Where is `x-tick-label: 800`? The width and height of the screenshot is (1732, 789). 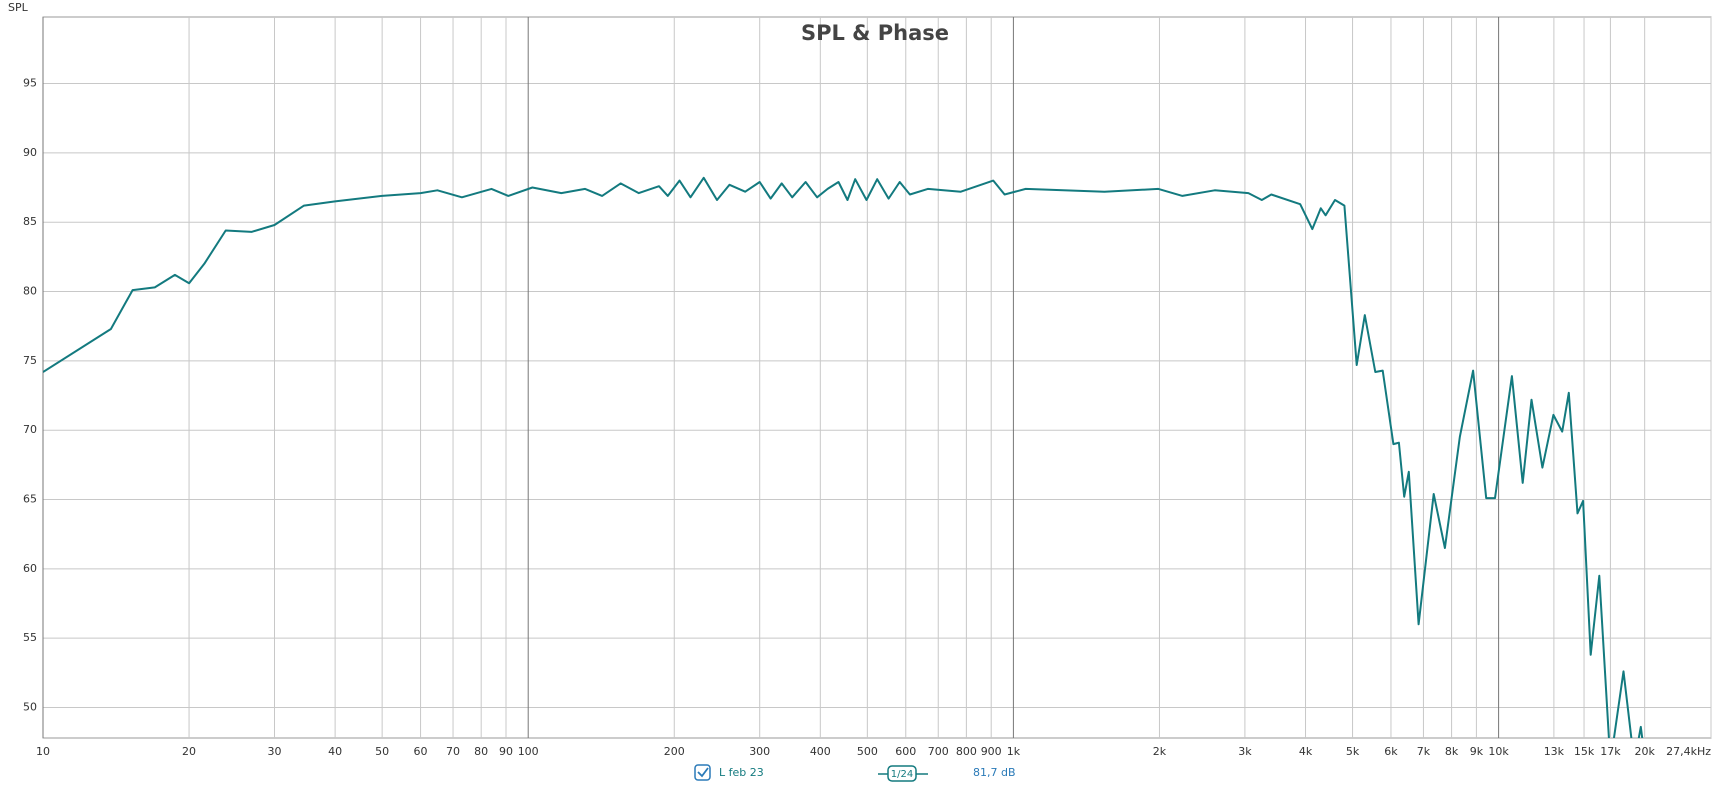 x-tick-label: 800 is located at coordinates (966, 751).